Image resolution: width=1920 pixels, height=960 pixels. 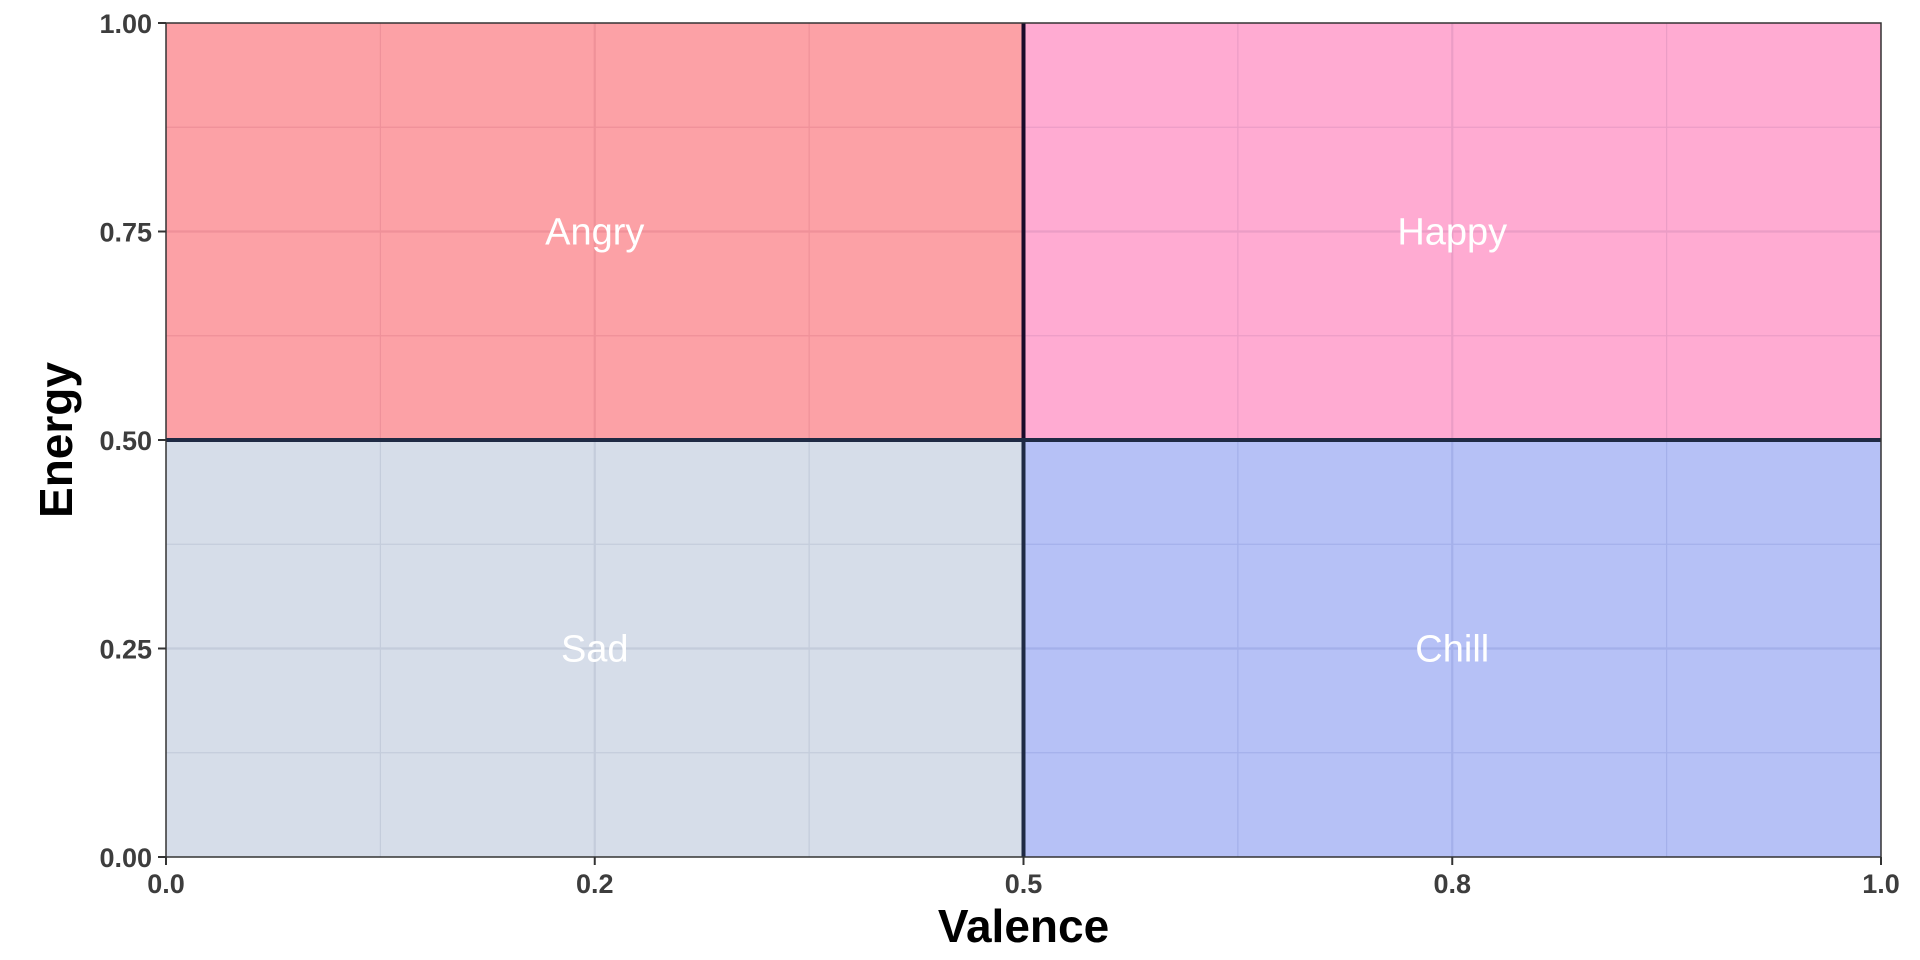 What do you see at coordinates (1452, 884) in the screenshot?
I see `x-tick-label: 0.8` at bounding box center [1452, 884].